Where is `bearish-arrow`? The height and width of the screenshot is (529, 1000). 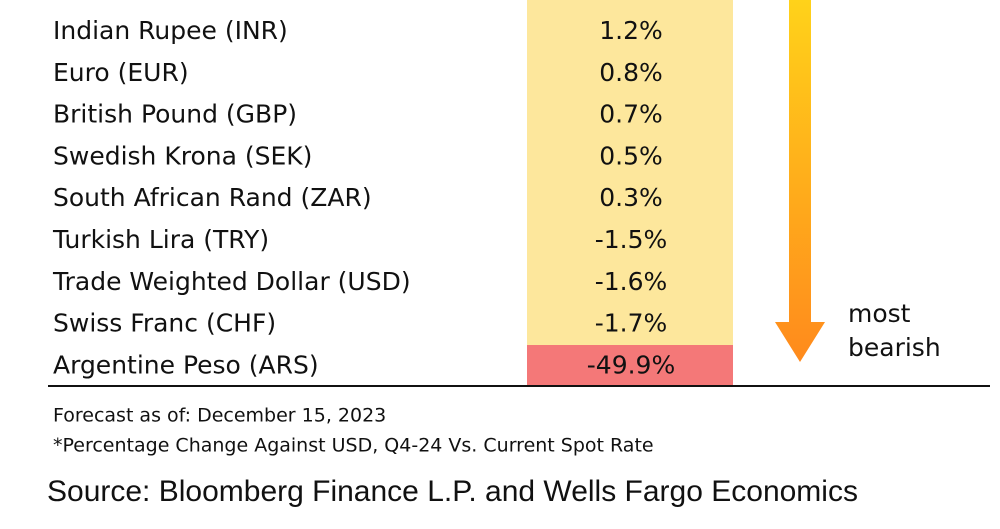 bearish-arrow is located at coordinates (800, 181).